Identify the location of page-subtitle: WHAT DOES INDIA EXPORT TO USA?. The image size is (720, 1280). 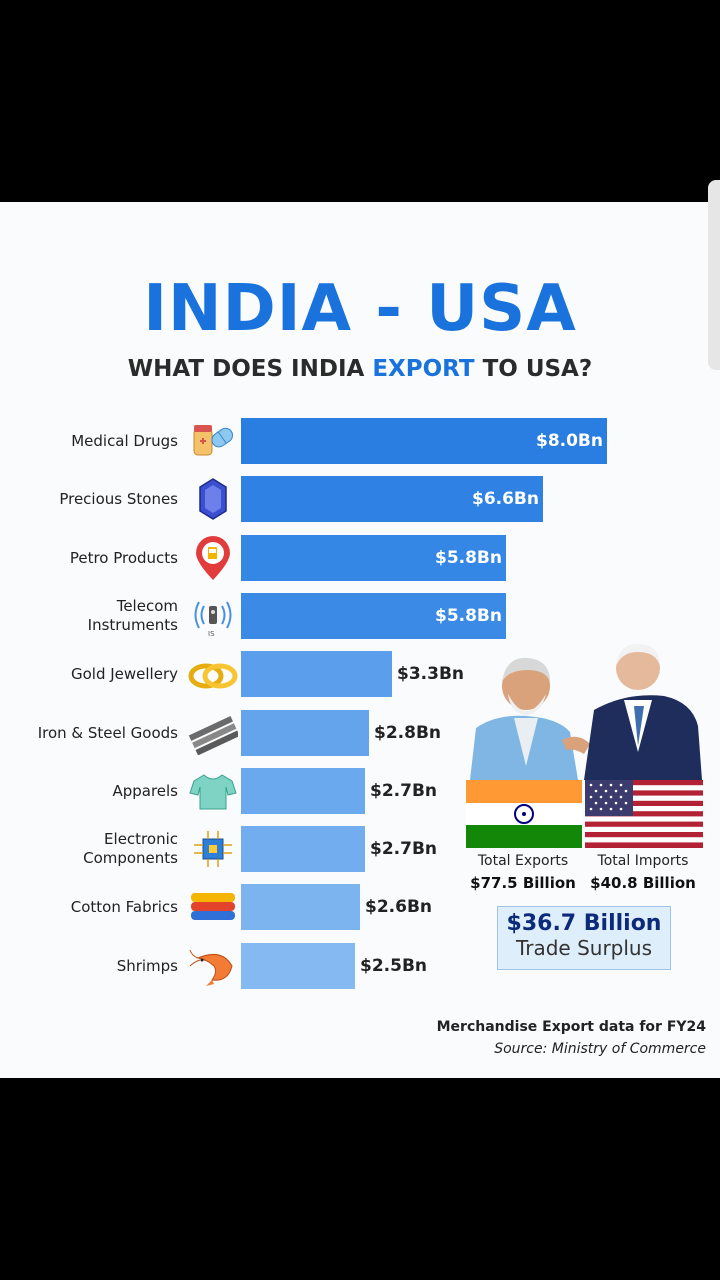
(360, 369).